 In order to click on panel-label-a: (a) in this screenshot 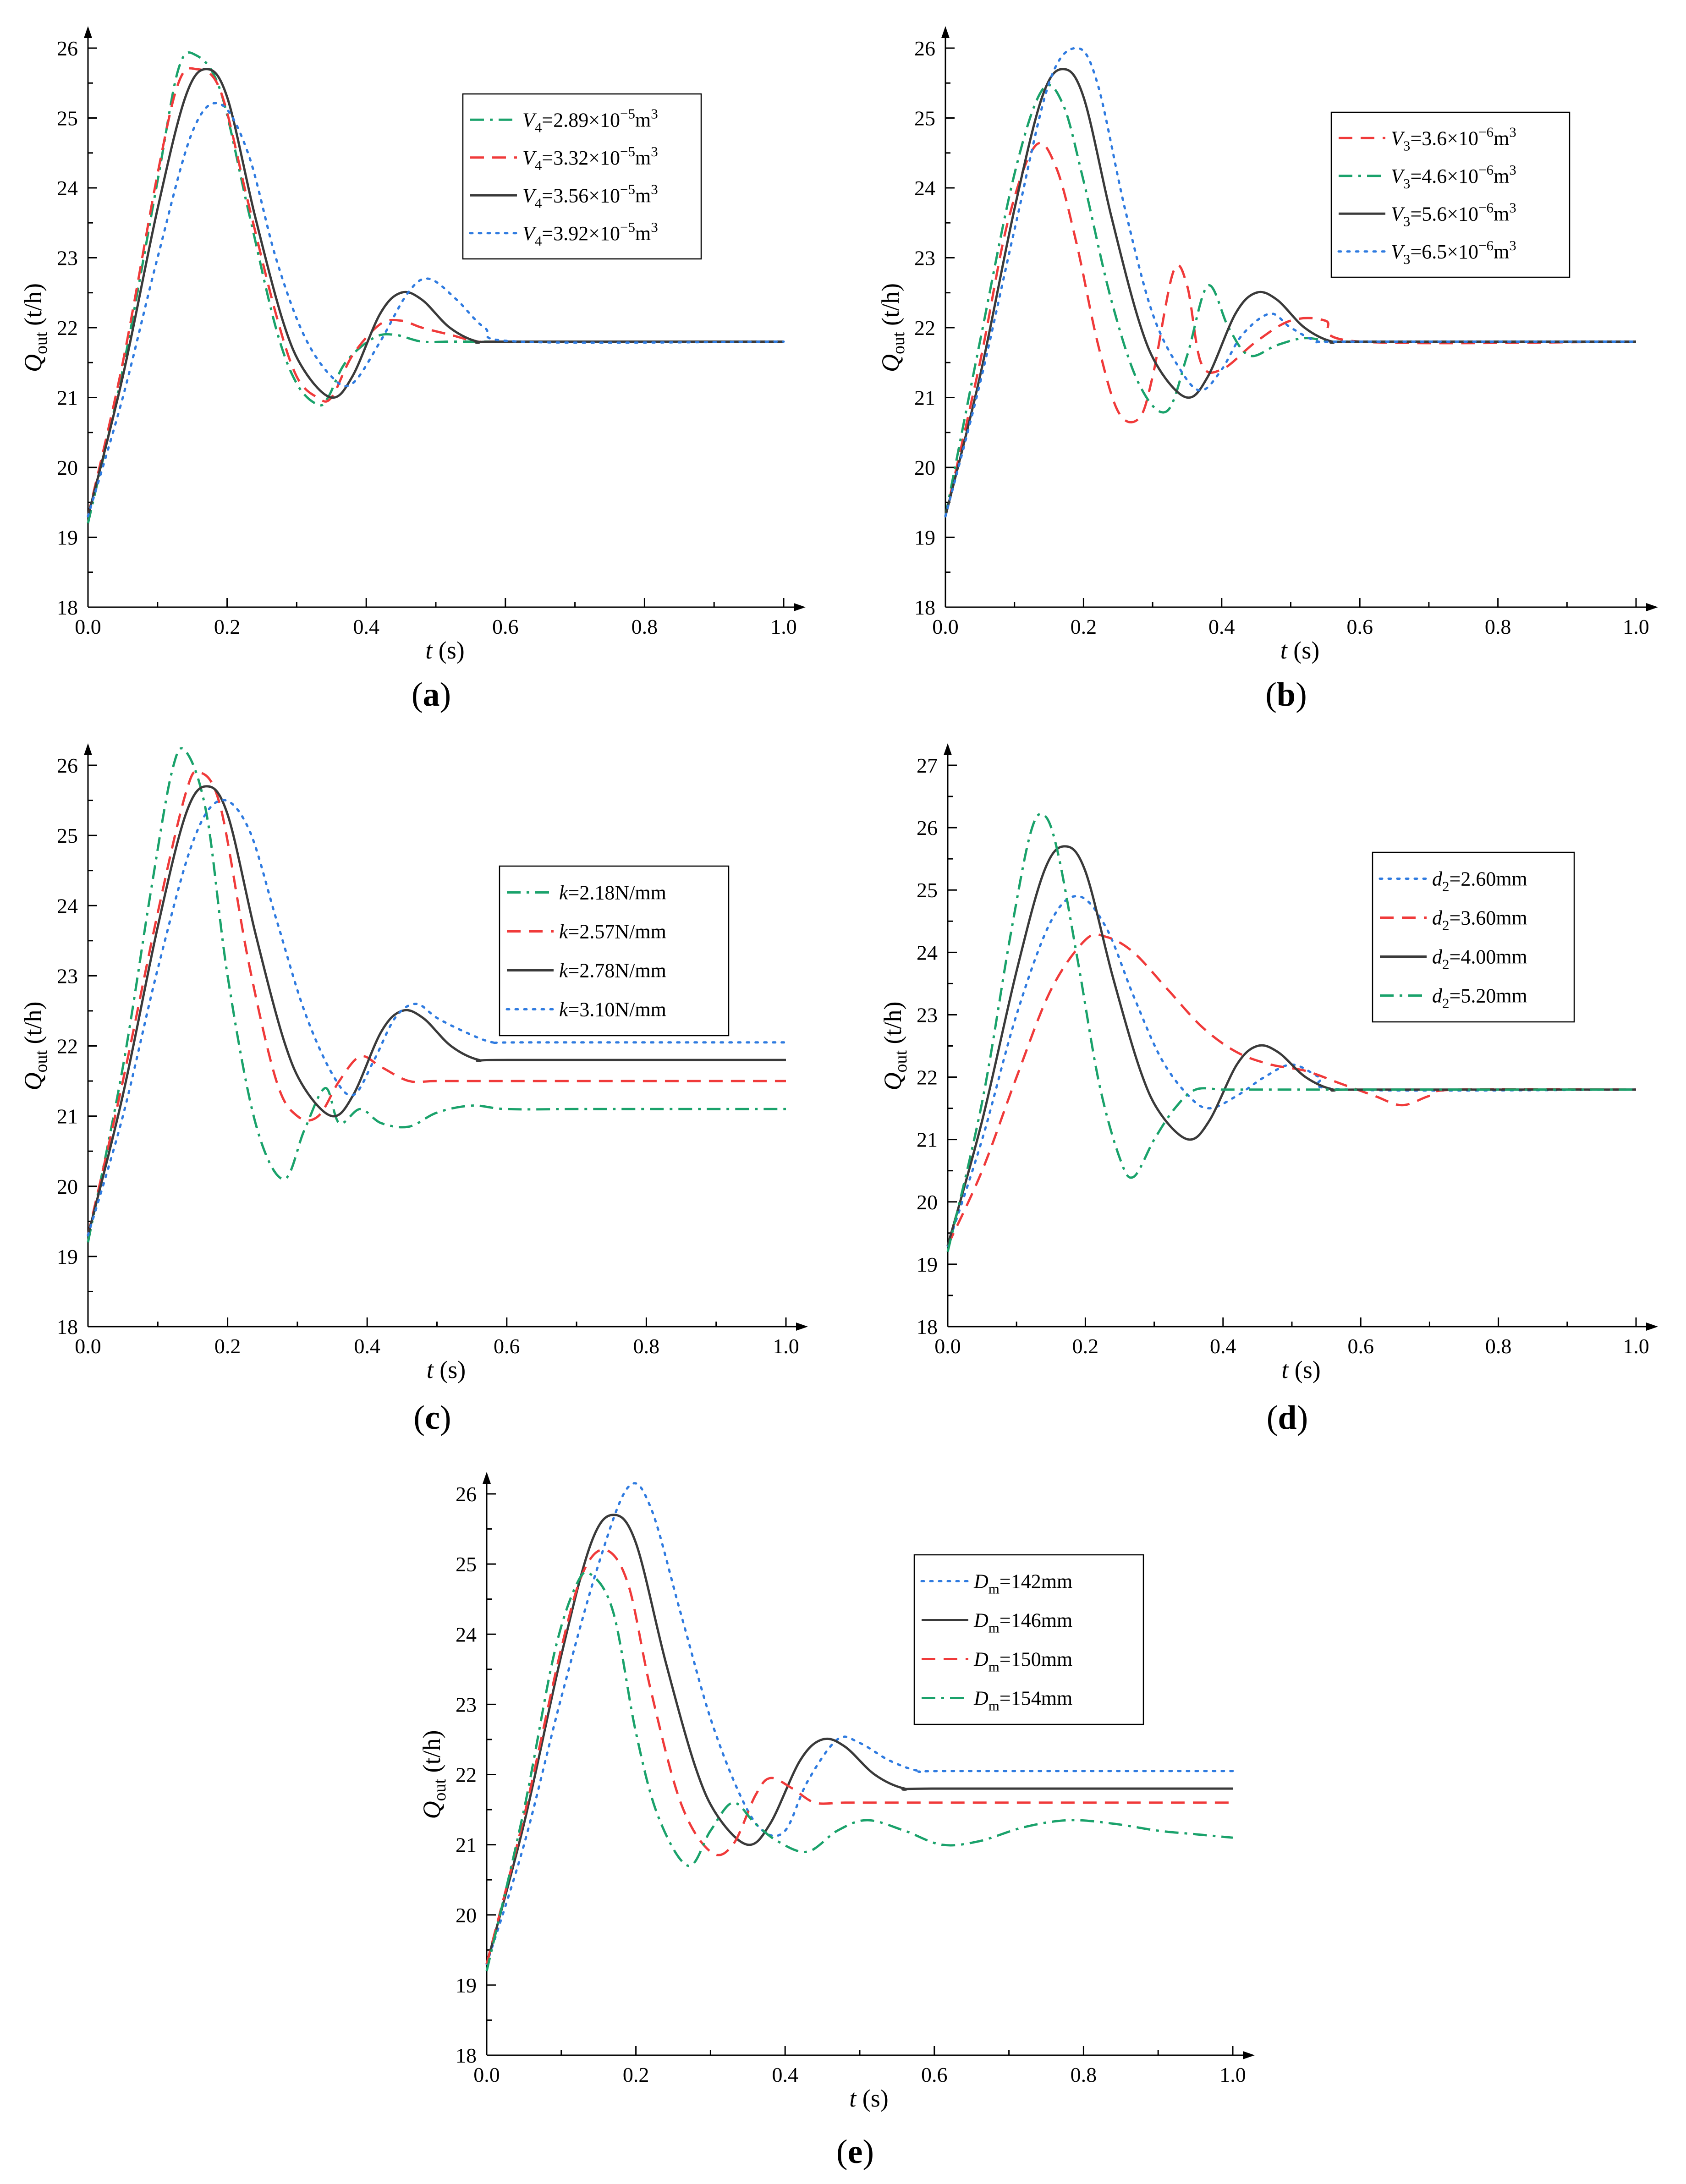, I will do `click(431, 694)`.